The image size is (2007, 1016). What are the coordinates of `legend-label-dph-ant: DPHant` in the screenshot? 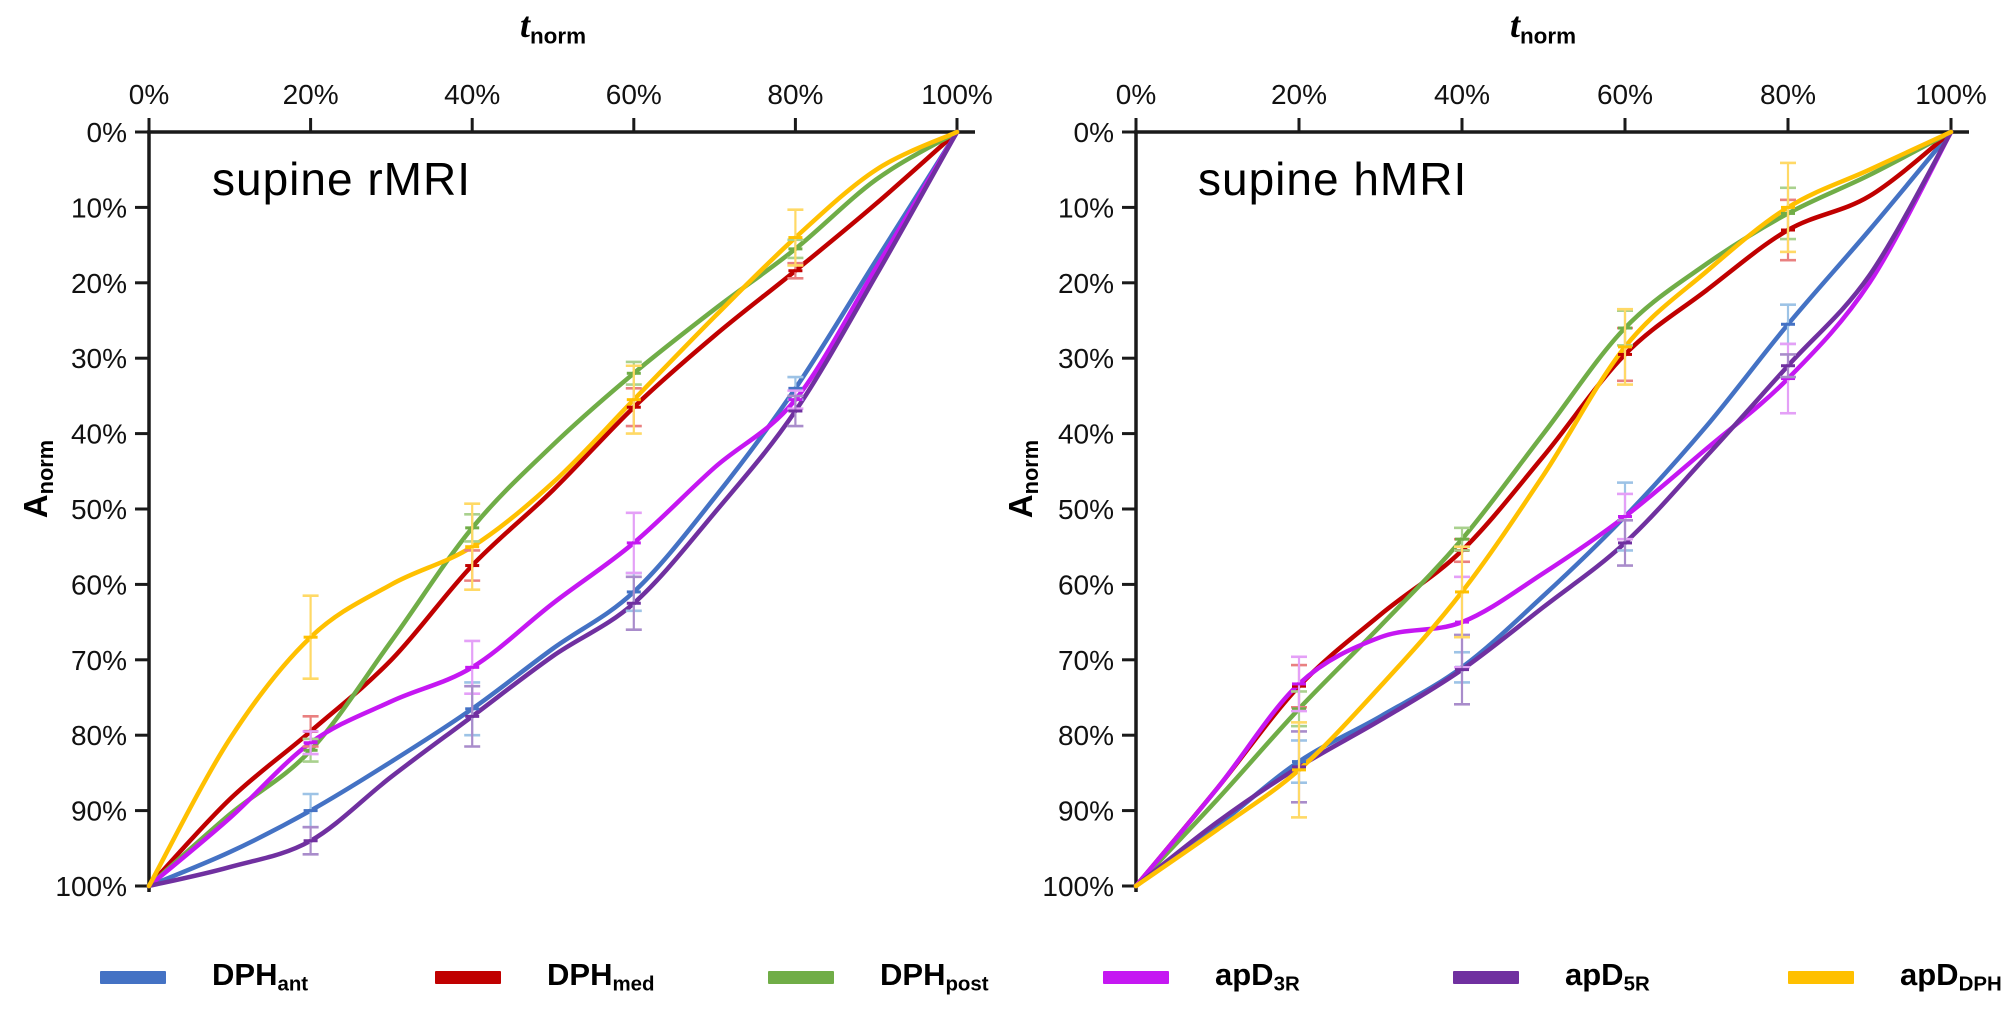 It's located at (260, 977).